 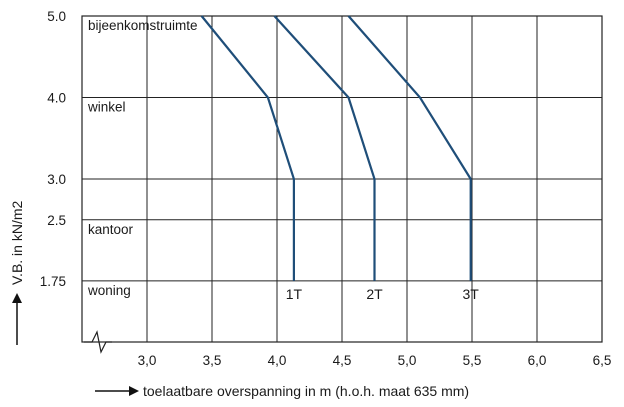 What do you see at coordinates (147, 360) in the screenshot?
I see `x-tick-label: 3,0` at bounding box center [147, 360].